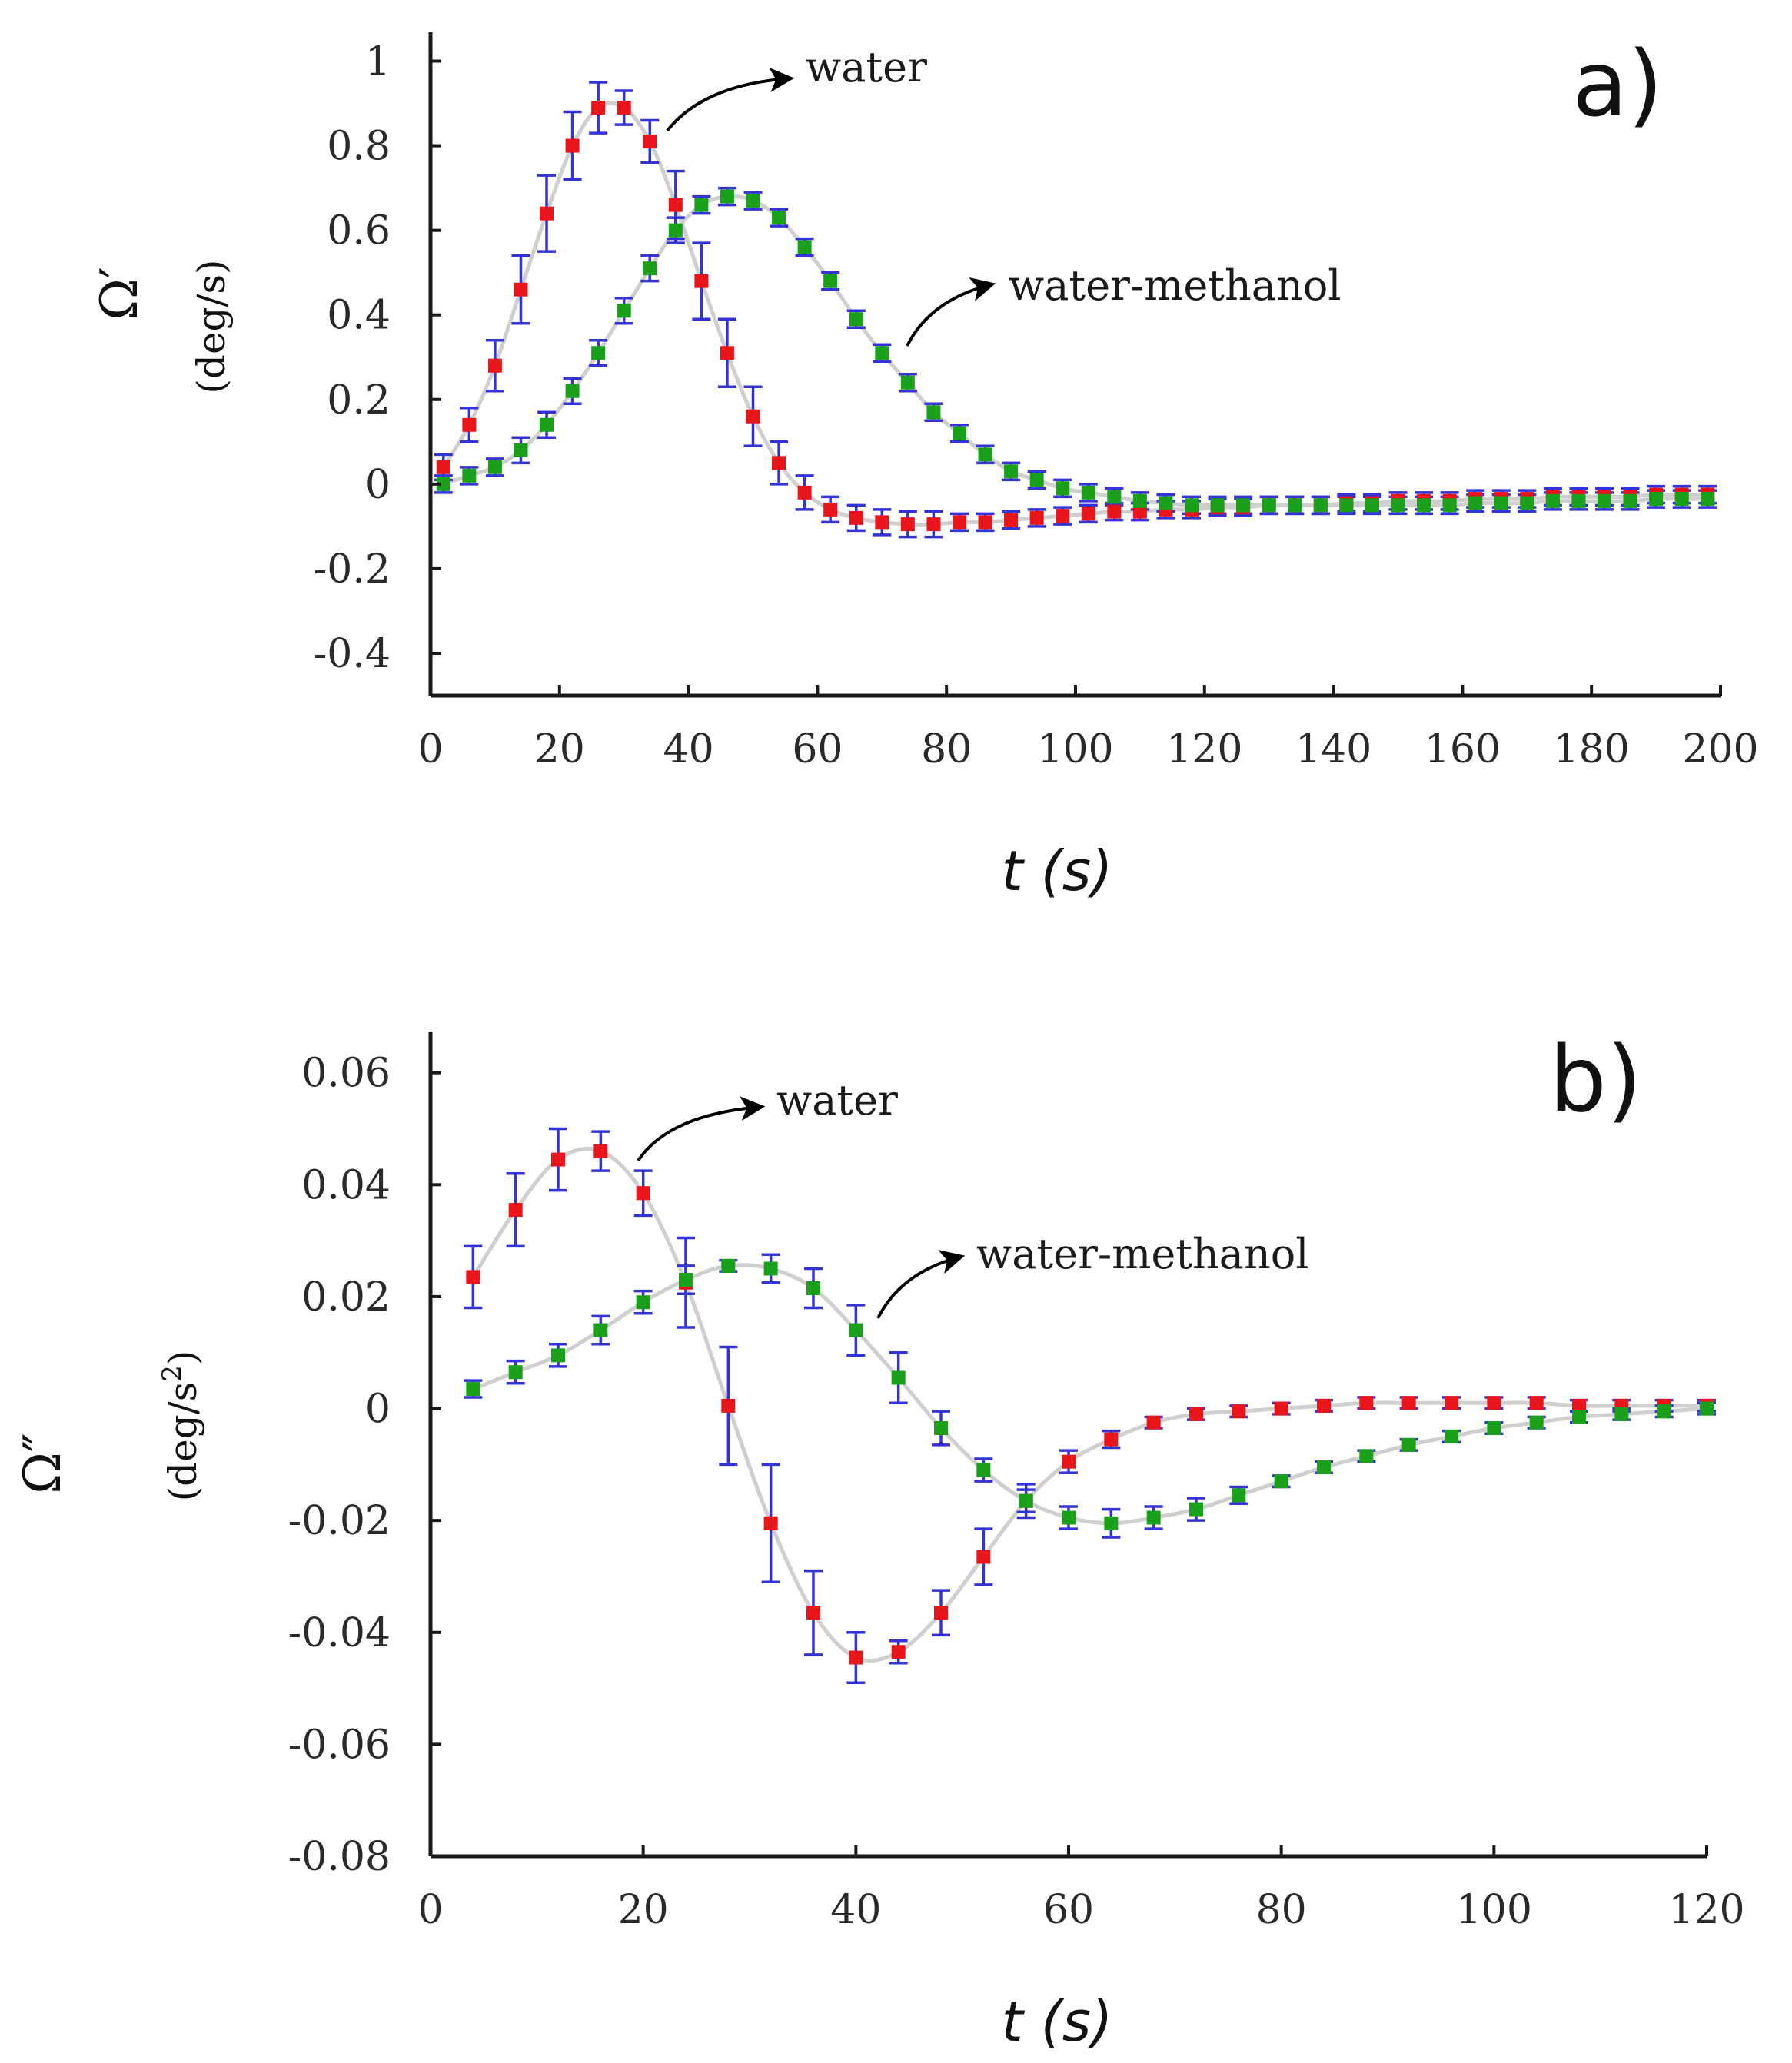 The width and height of the screenshot is (1792, 2063). Describe the element at coordinates (921, 1284) in the screenshot. I see `panel-b-annotation-water-methanol-arrow` at that location.